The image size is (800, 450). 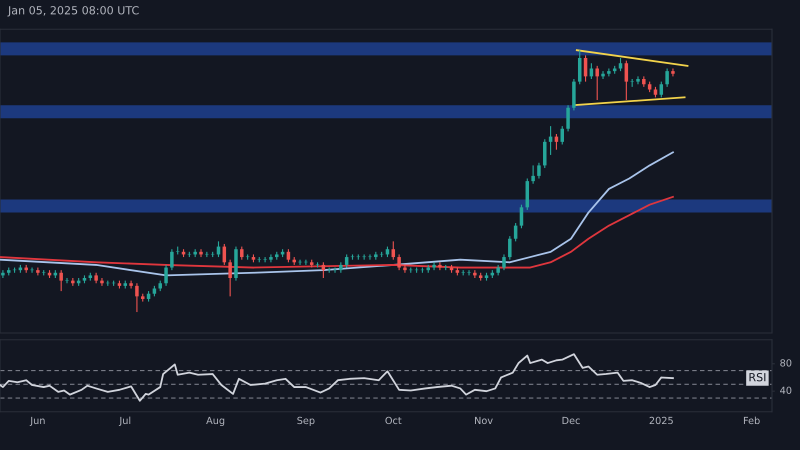 I want to click on x-tick-label: Feb, so click(x=752, y=420).